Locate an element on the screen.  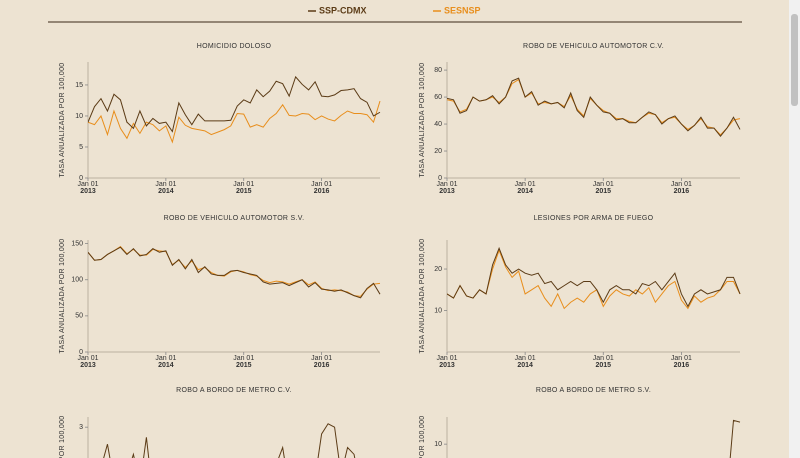
y-tick-label: 80 is located at coordinates (438, 70).